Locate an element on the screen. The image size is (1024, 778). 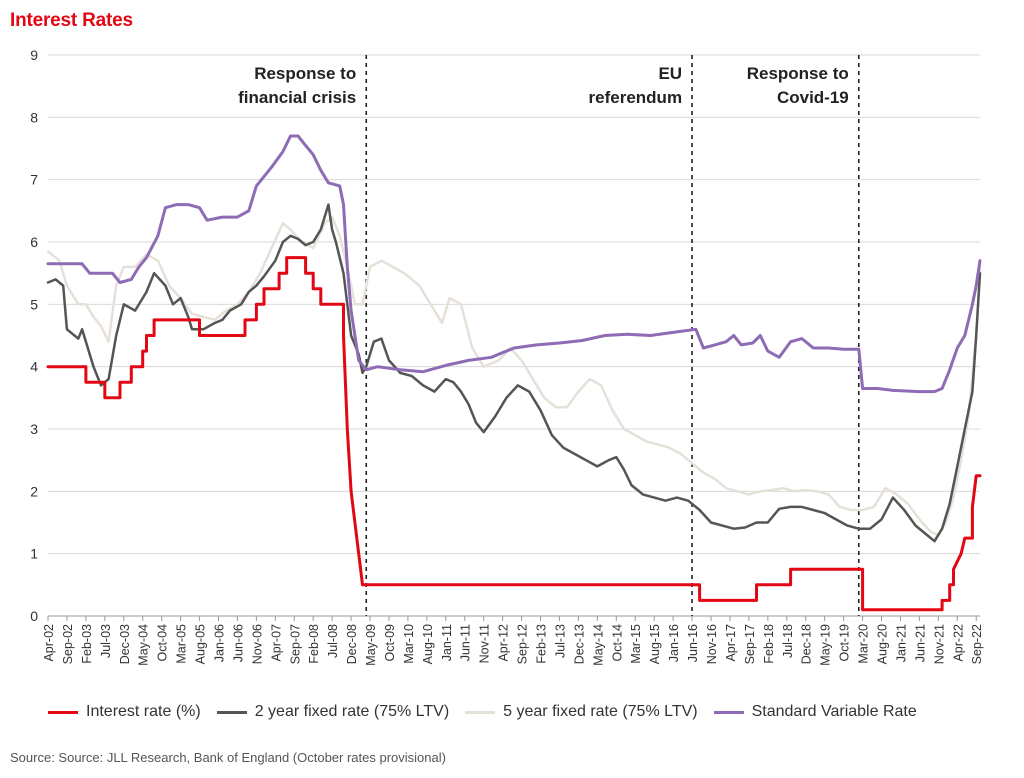
annotation-label: financial crisis is located at coordinates (297, 97).